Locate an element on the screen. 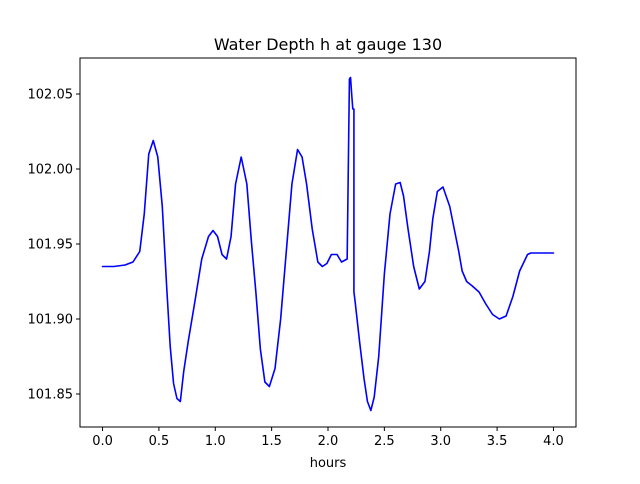 This screenshot has height=484, width=640. x-tick-label: 2.5 is located at coordinates (384, 441).